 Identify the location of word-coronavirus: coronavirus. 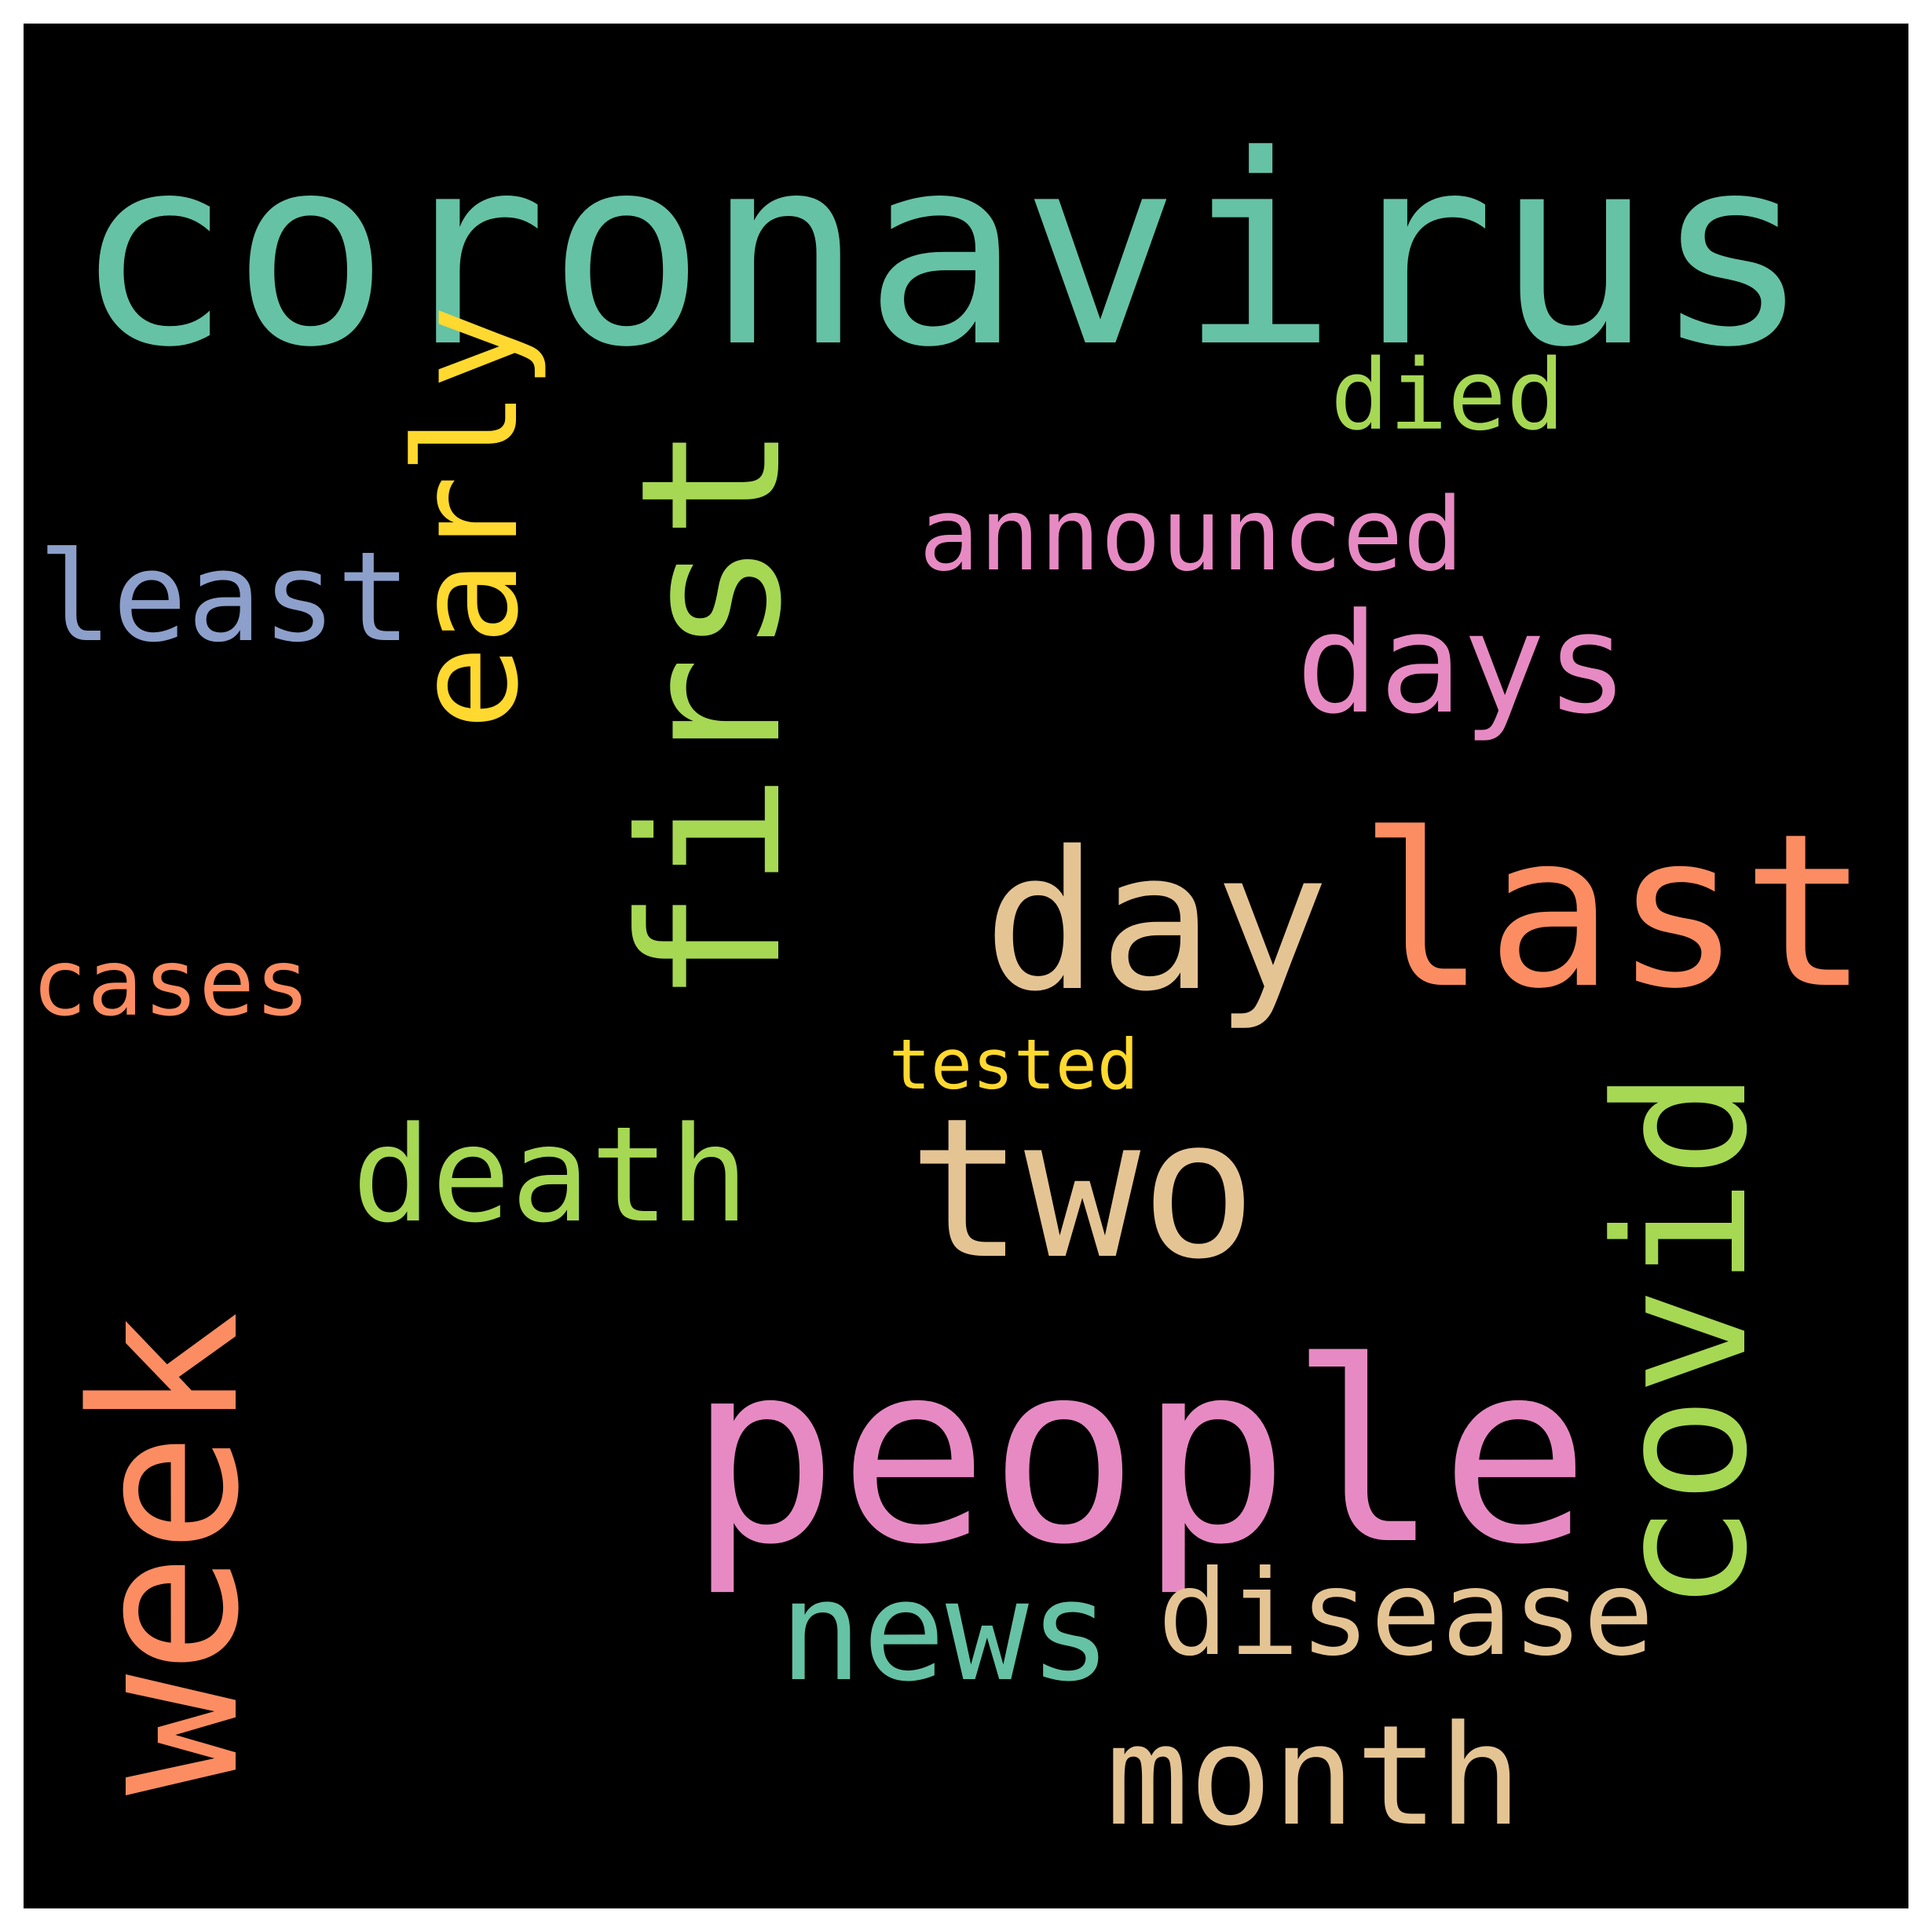
(943, 251).